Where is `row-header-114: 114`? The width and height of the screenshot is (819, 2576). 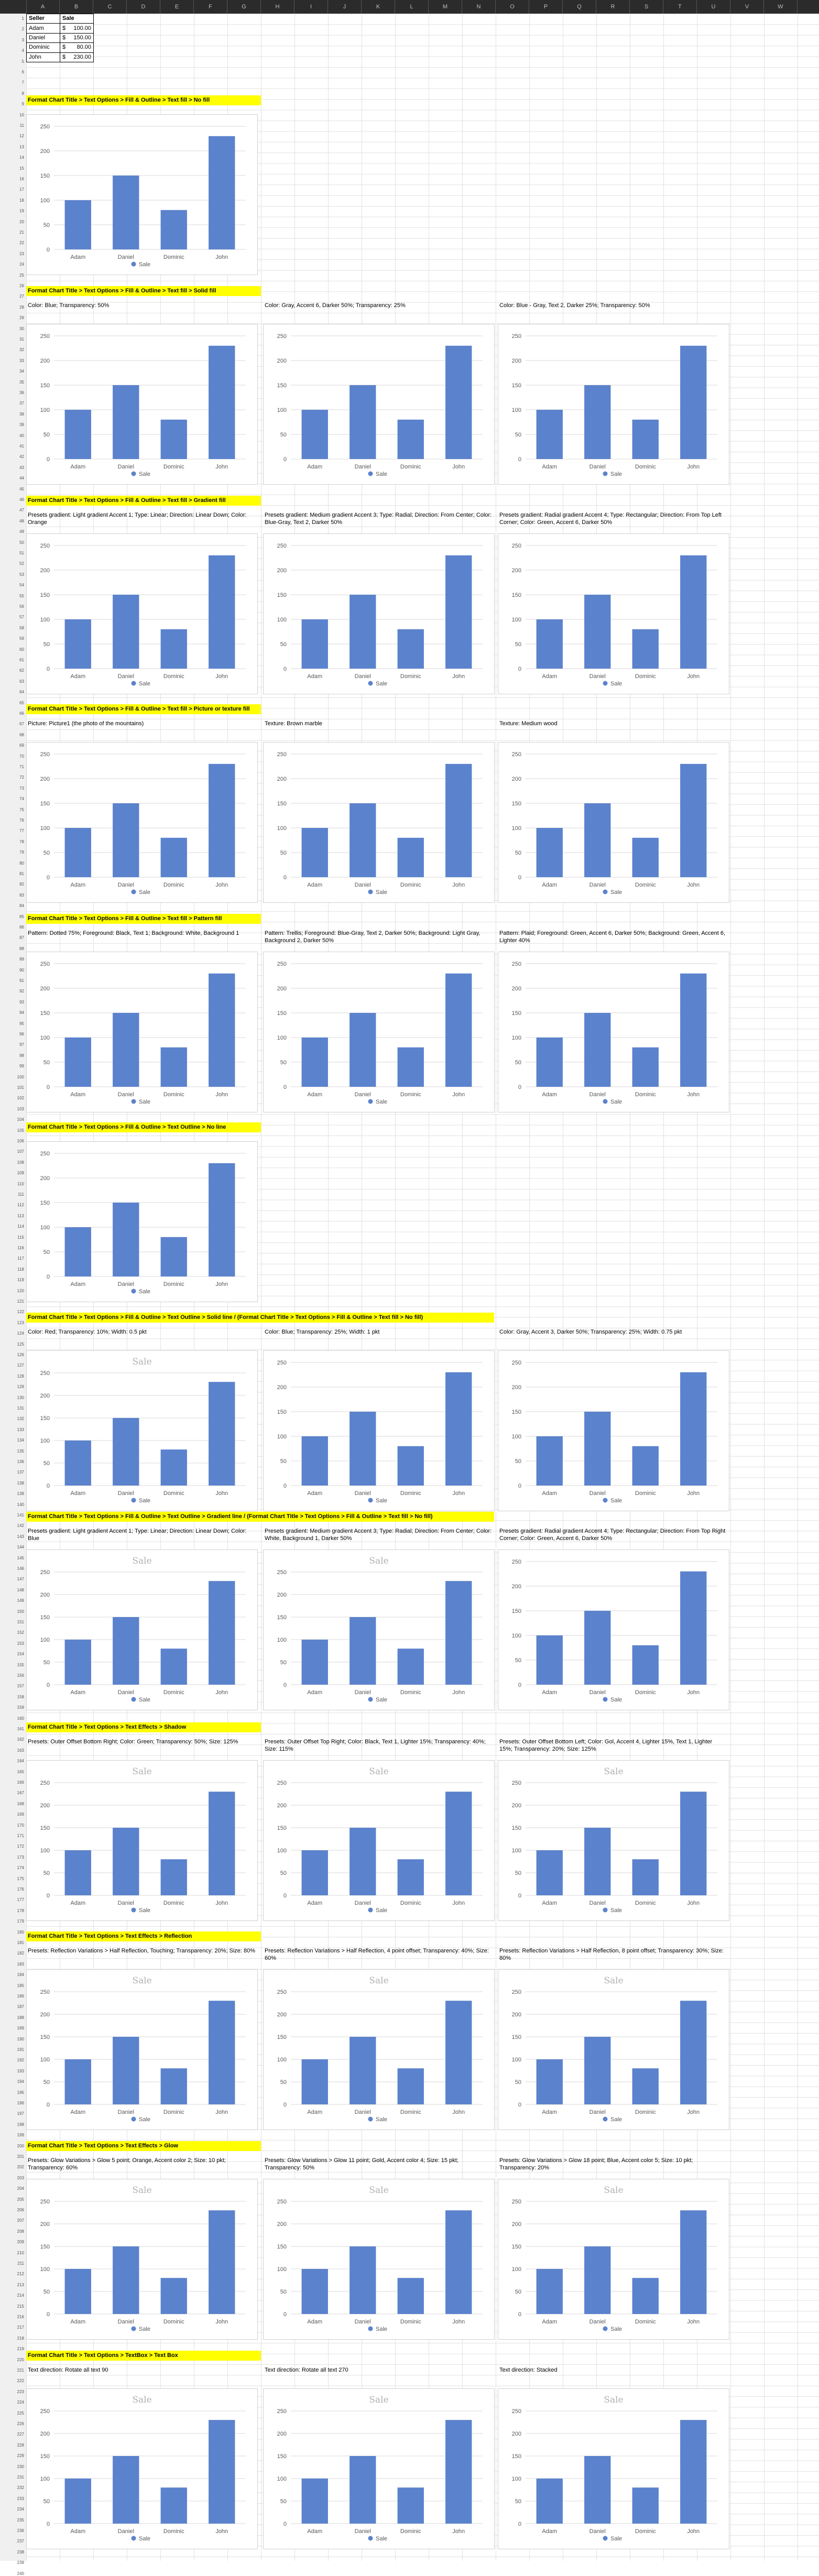 row-header-114: 114 is located at coordinates (21, 1226).